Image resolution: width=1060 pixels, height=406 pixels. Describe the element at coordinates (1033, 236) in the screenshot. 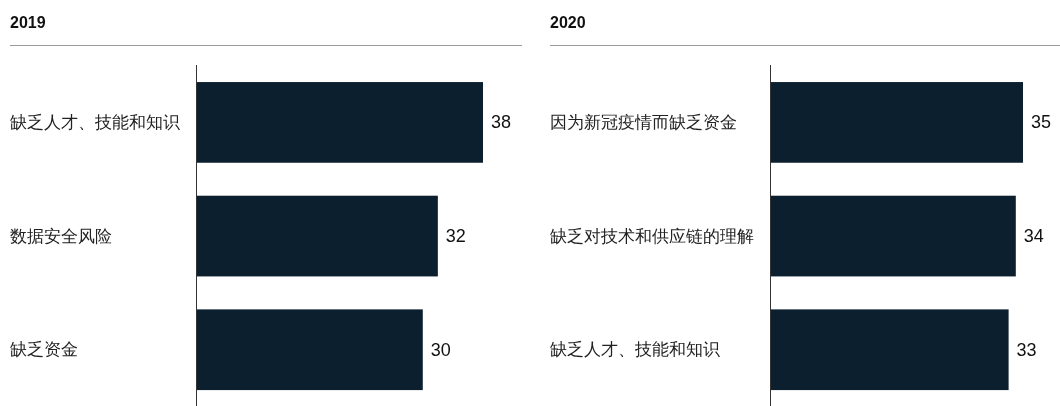

I see `data-label: 34` at that location.